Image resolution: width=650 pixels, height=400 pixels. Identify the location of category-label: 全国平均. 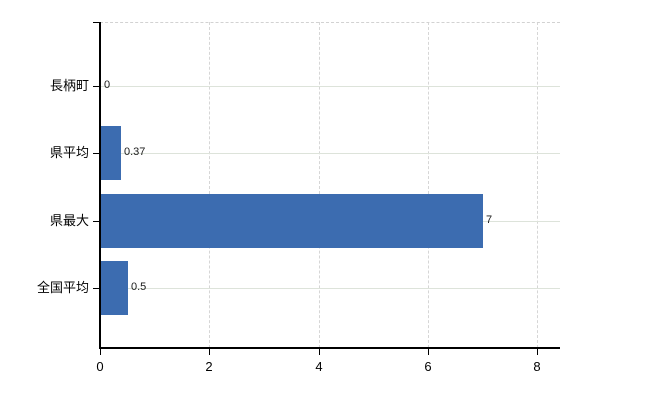
(62, 287).